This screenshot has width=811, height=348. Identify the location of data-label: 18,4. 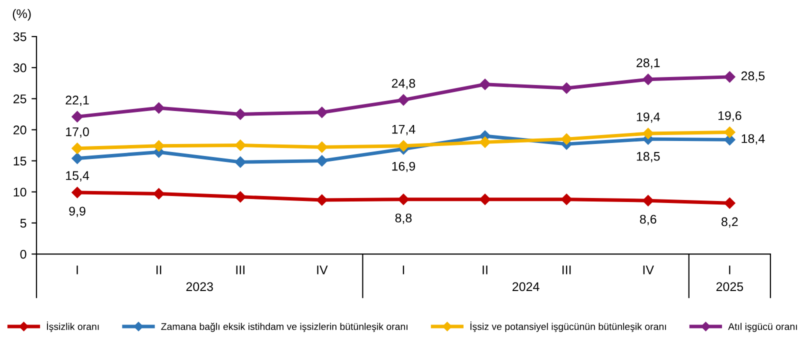
(753, 139).